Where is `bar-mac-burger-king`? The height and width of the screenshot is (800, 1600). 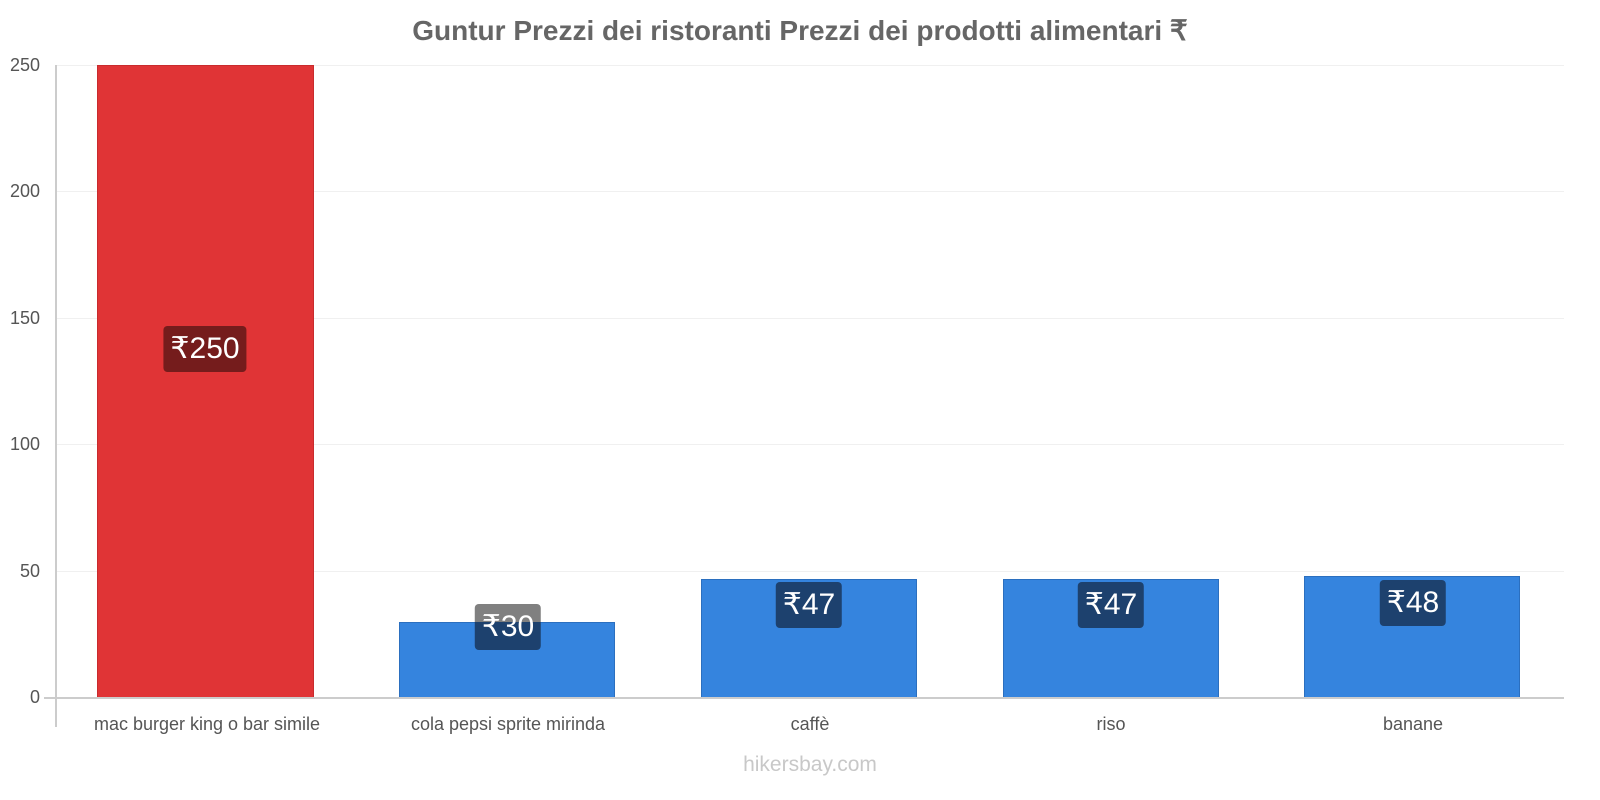
bar-mac-burger-king is located at coordinates (205, 381).